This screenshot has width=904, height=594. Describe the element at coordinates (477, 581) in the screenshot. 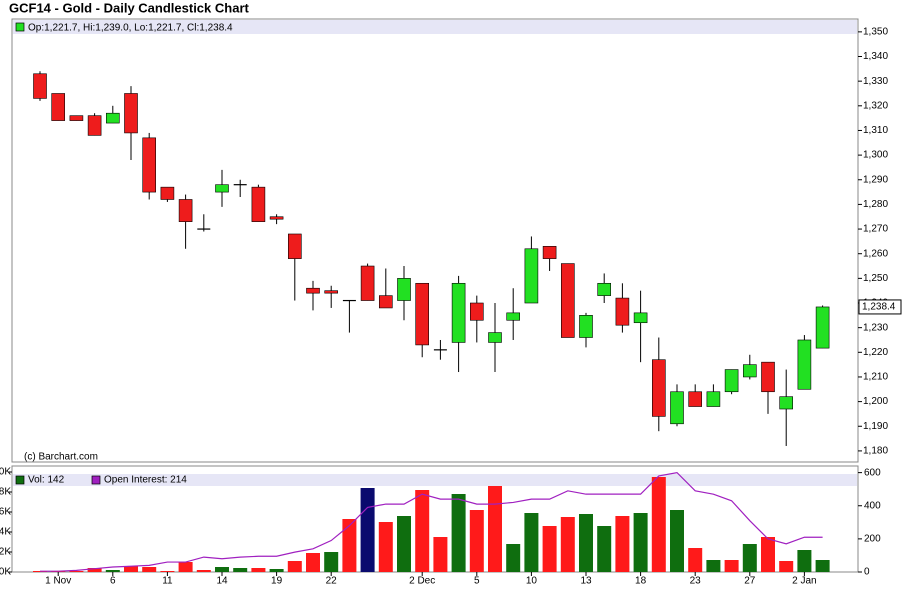

I see `x-tick-label: 5` at that location.